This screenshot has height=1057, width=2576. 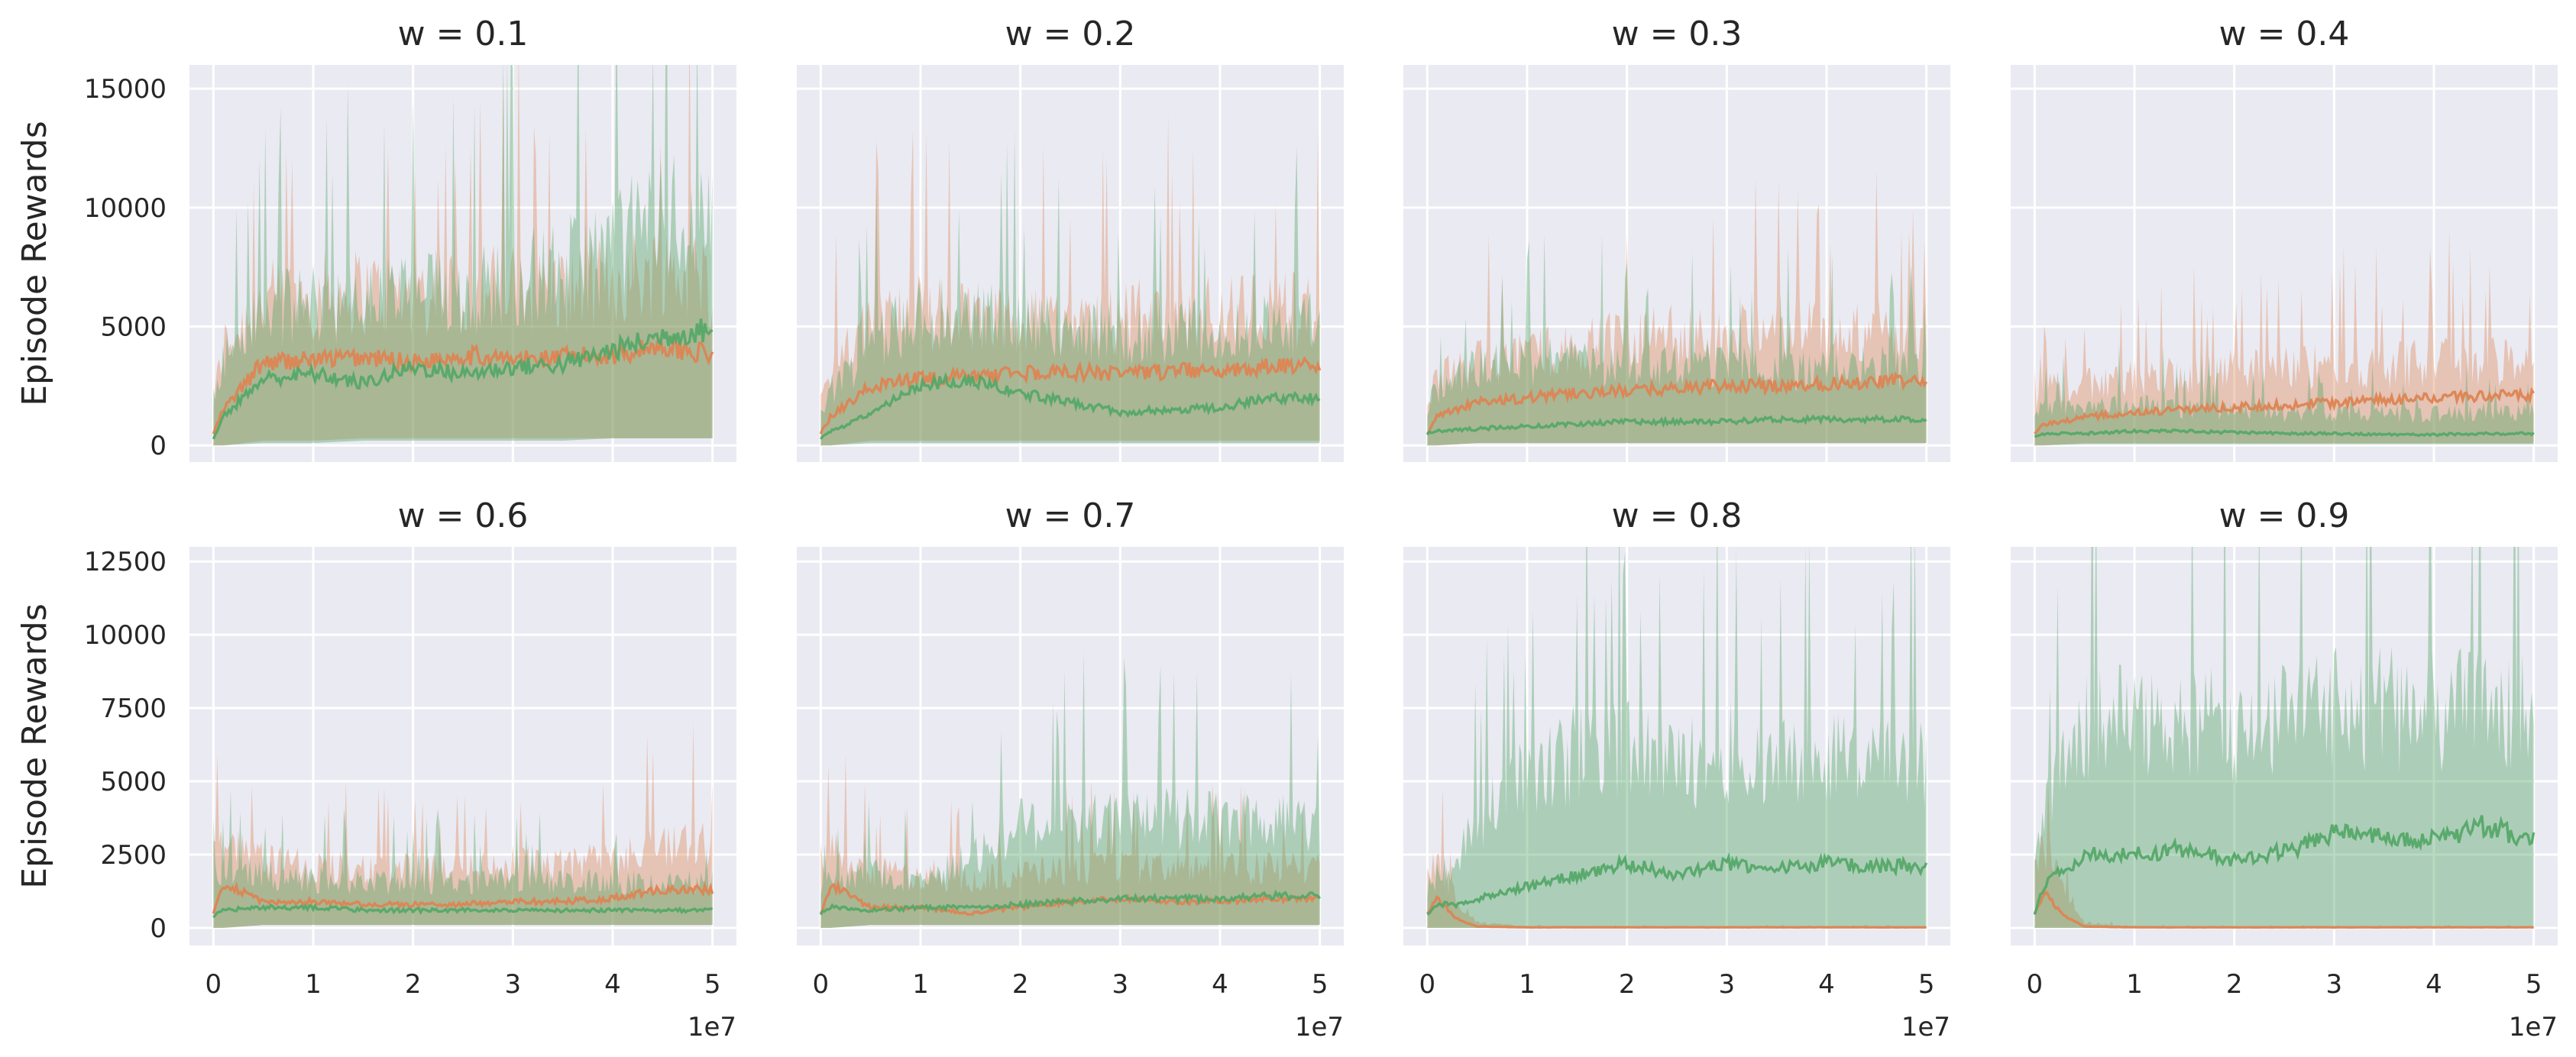 I want to click on subplot-7: w = 0.8 0 1 2 3 4 5 1e7, so click(x=1676, y=769).